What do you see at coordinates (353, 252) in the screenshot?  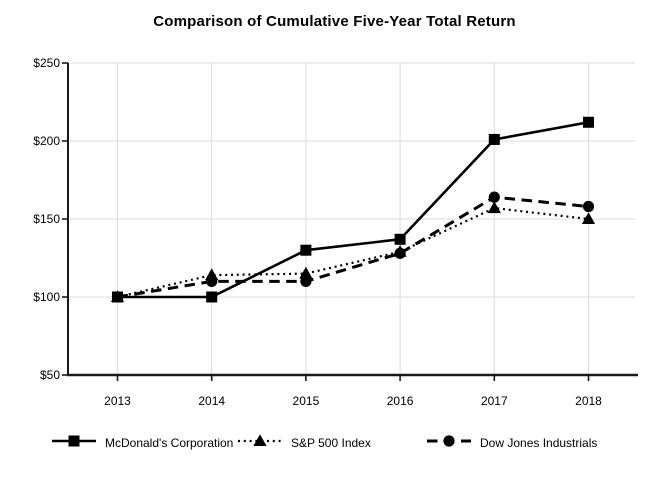 I see `series-line-triangle` at bounding box center [353, 252].